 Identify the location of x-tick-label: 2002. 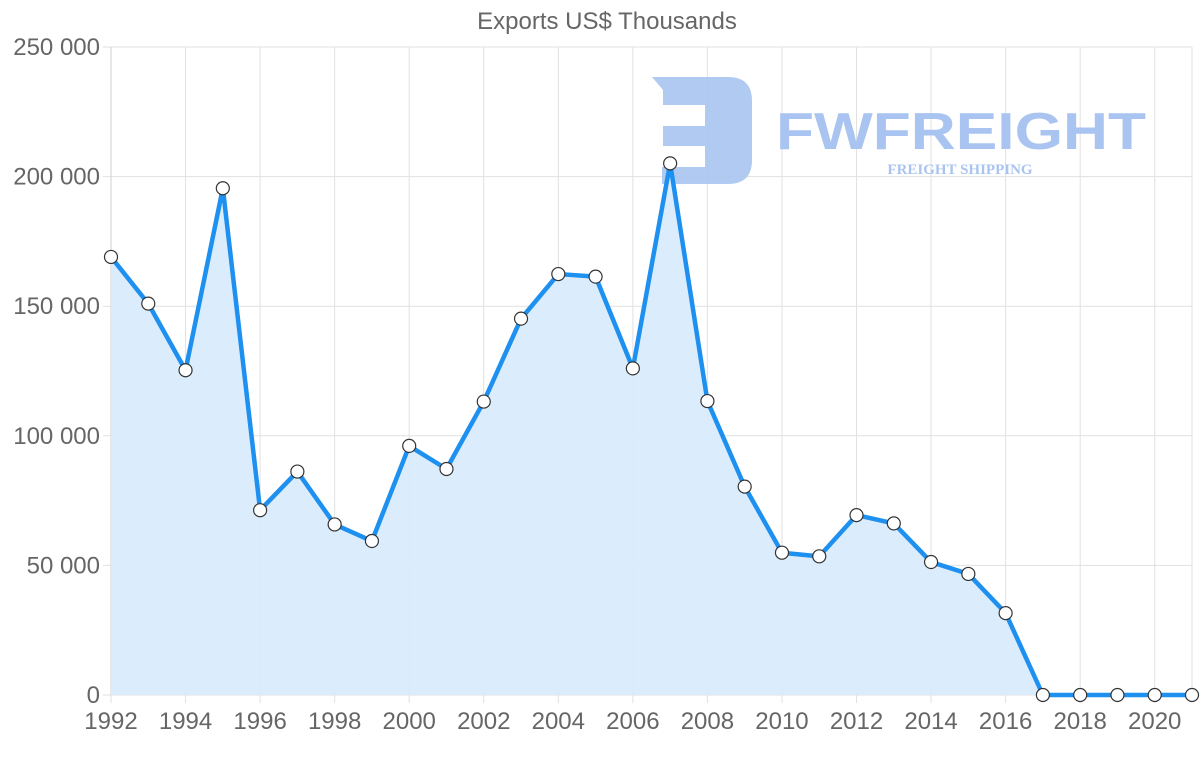
(483, 721).